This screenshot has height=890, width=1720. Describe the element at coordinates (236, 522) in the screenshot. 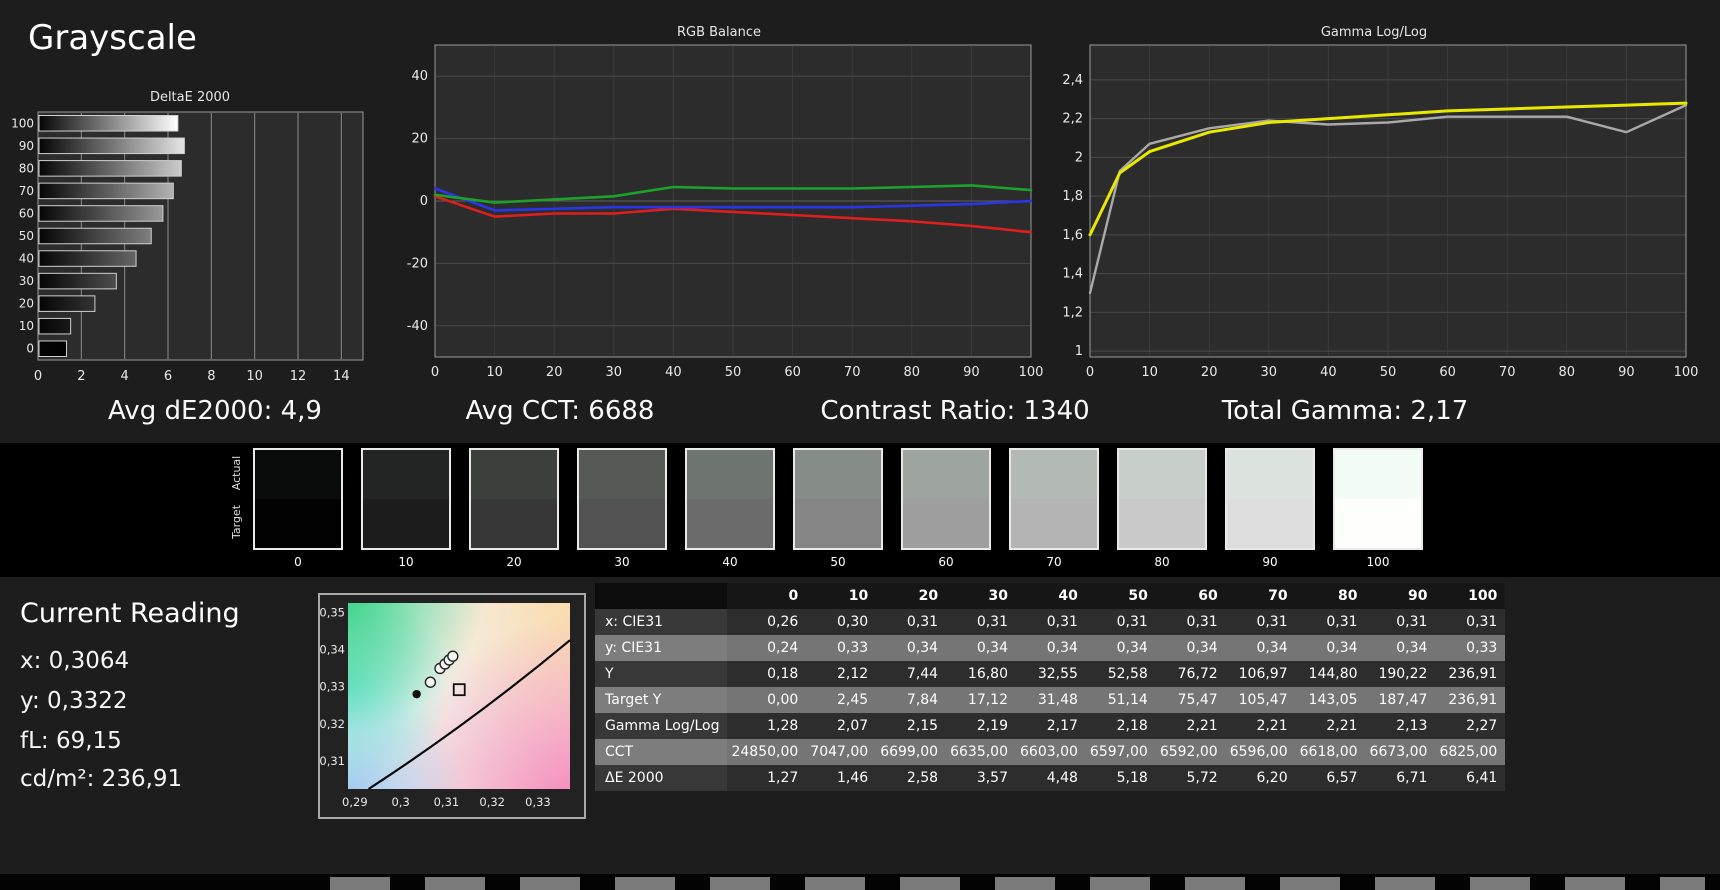

I see `target-axis-label: Target` at that location.